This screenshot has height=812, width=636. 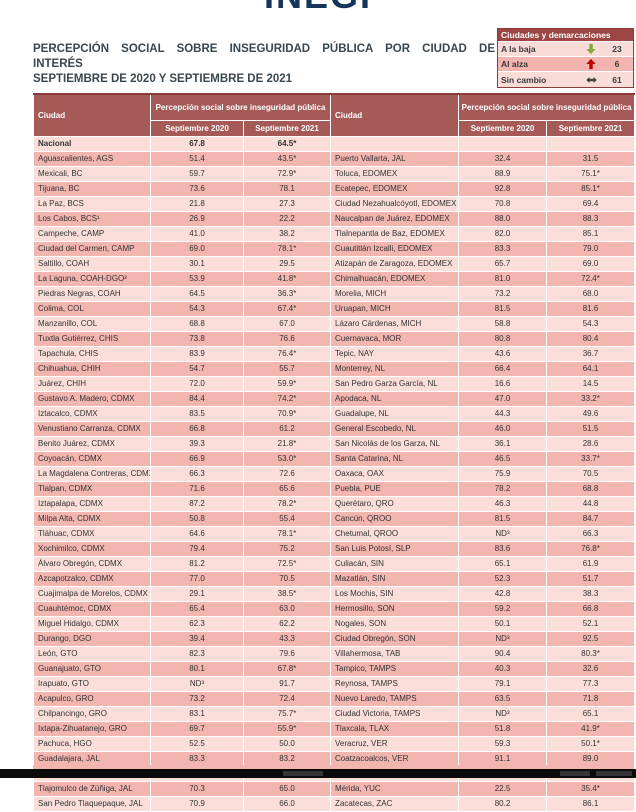 What do you see at coordinates (287, 623) in the screenshot?
I see `value-2021-cell-left: 62.2` at bounding box center [287, 623].